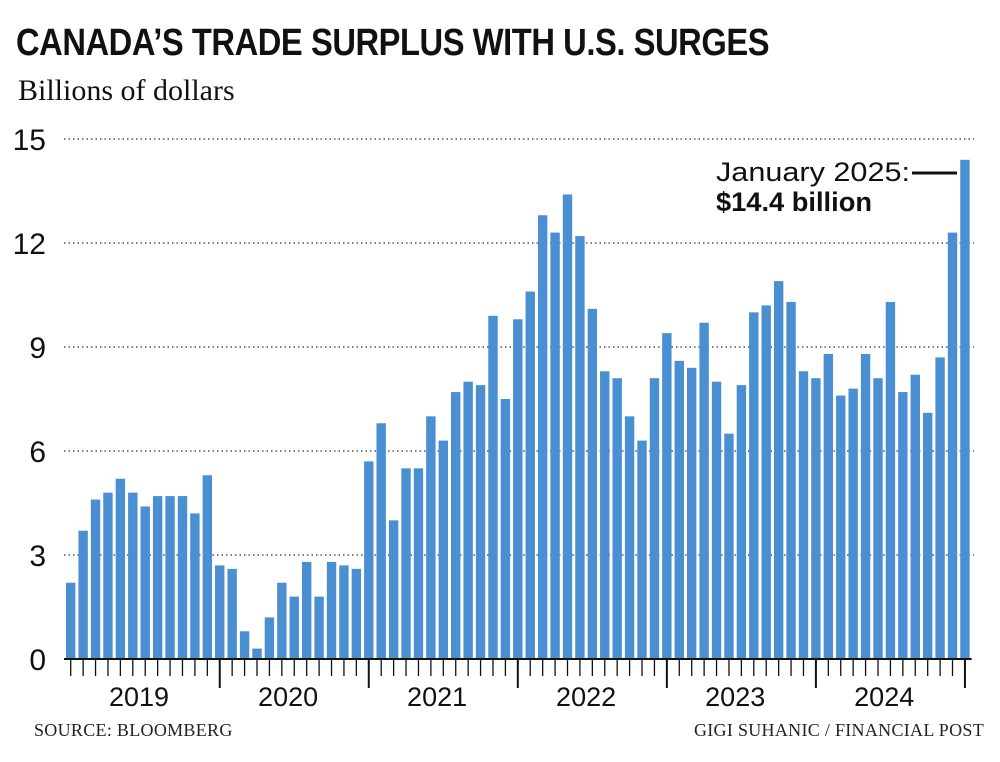 Image resolution: width=1000 pixels, height=762 pixels. What do you see at coordinates (126, 90) in the screenshot?
I see `chart-subtitle: Billions of dollars` at bounding box center [126, 90].